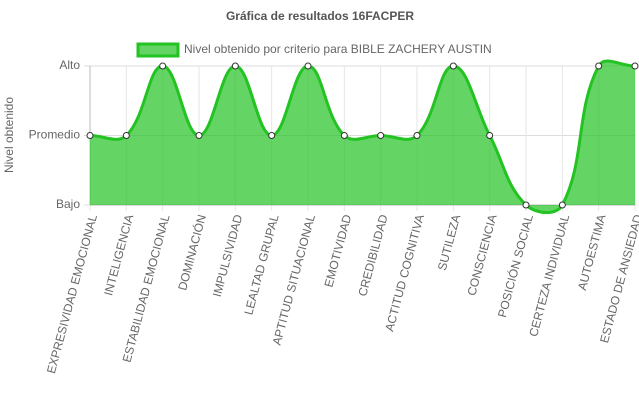 This screenshot has width=639, height=411. Describe the element at coordinates (482, 255) in the screenshot. I see `x-tick-label: CONSCIENCIA` at that location.